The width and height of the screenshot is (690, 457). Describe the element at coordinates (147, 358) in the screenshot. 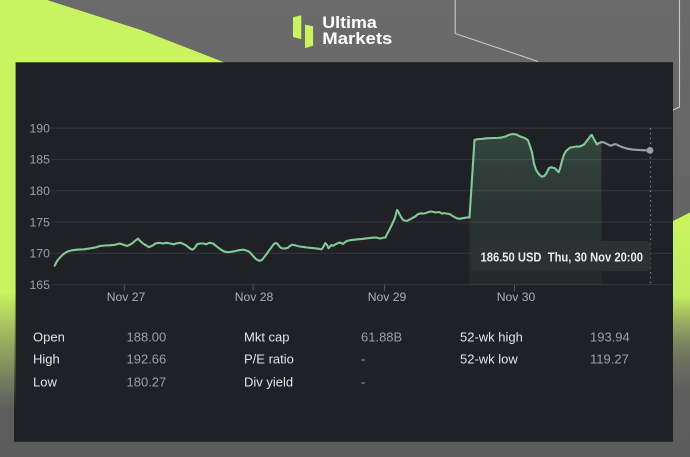

I see `svg-text: 192.66` at that location.